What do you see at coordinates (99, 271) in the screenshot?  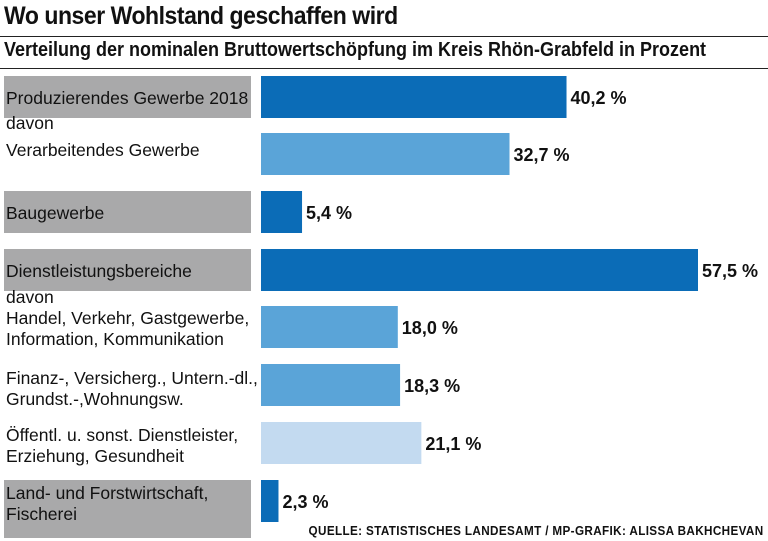 I see `category-label: Dienstleistungsbereiche` at bounding box center [99, 271].